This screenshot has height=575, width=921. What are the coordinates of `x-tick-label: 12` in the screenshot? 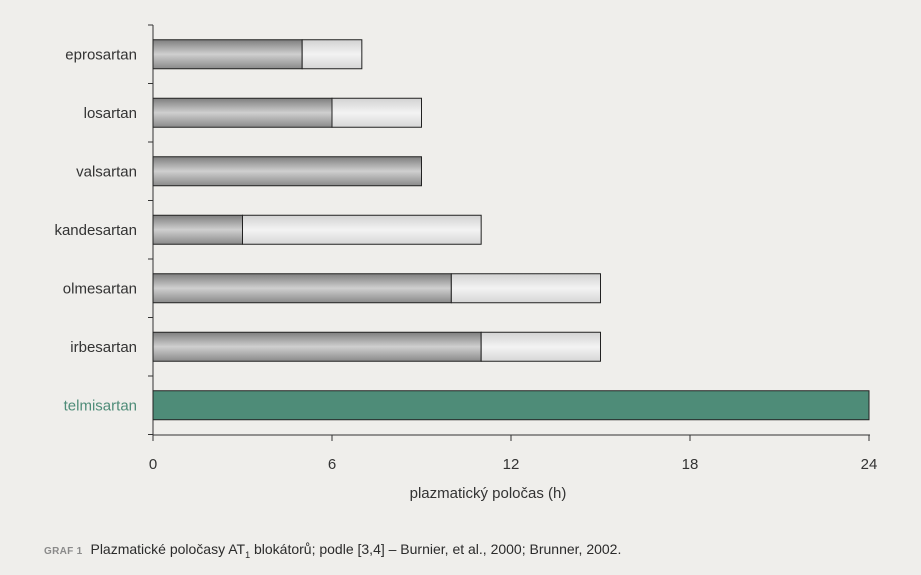 It's located at (511, 464).